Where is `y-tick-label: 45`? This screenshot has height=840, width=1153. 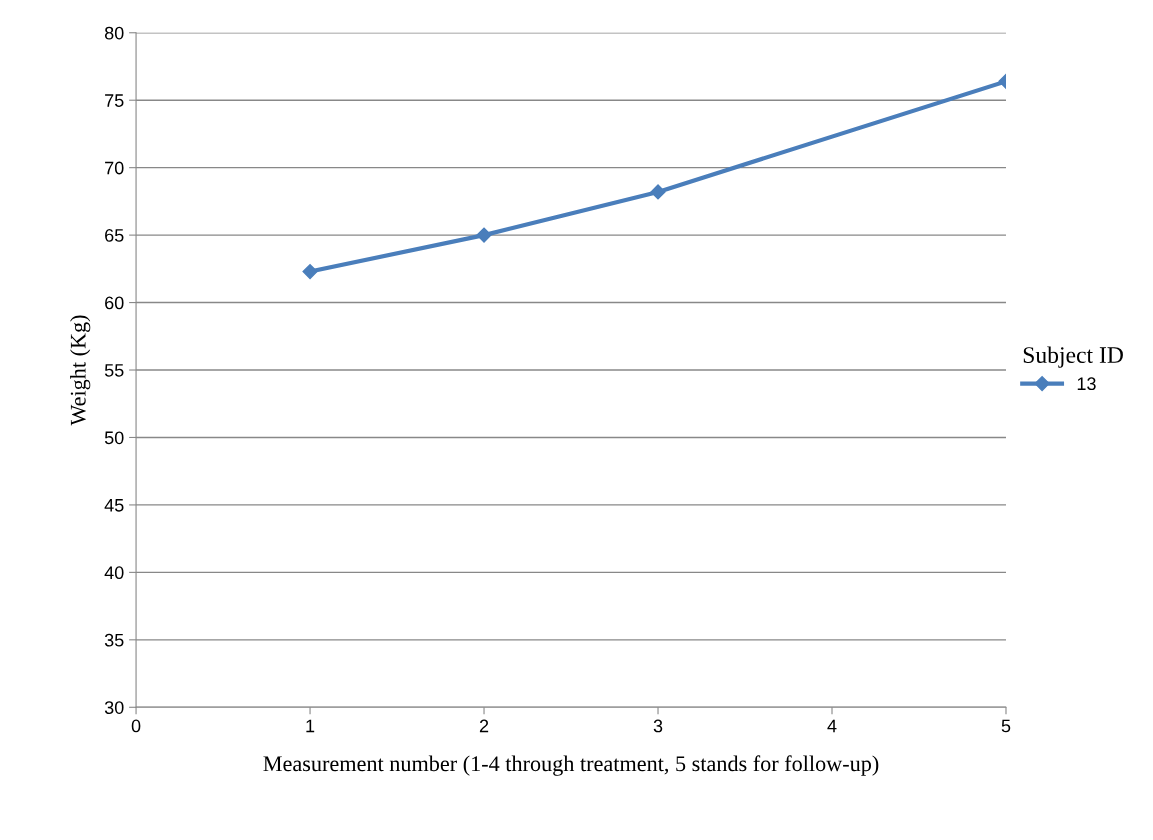 y-tick-label: 45 is located at coordinates (114, 505).